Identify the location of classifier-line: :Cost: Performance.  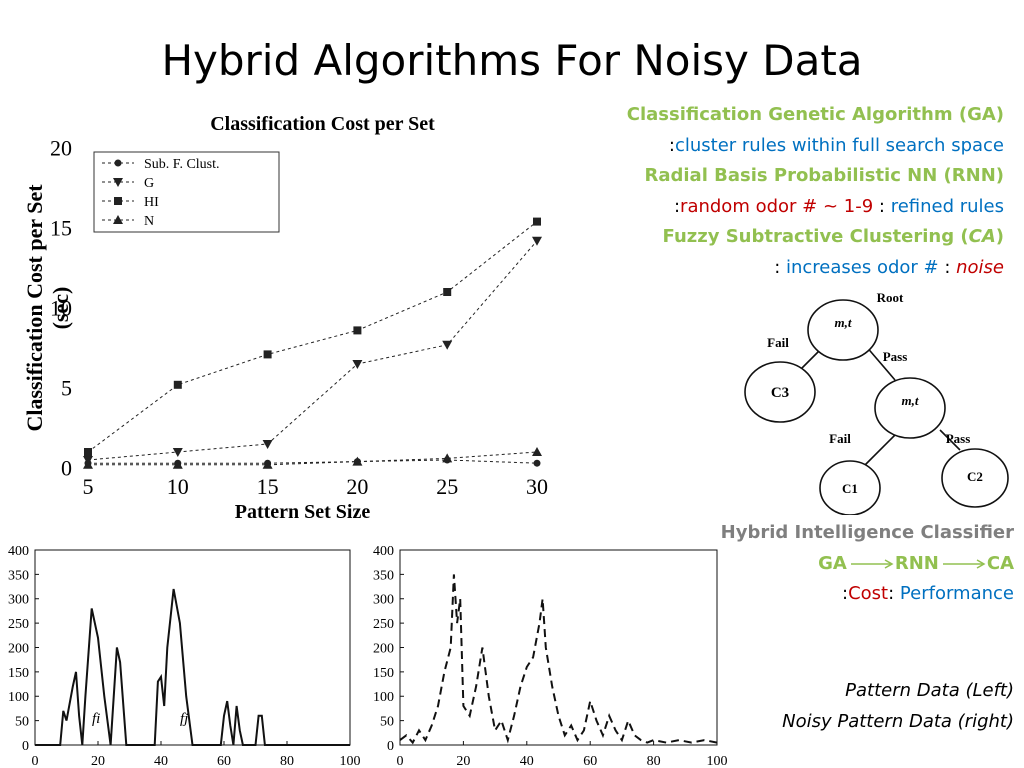
(867, 594).